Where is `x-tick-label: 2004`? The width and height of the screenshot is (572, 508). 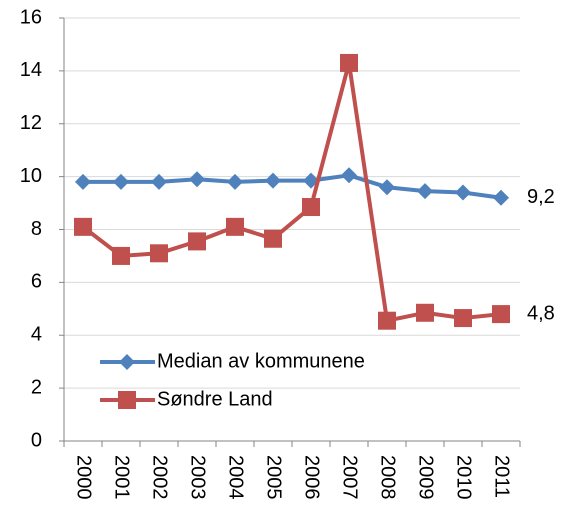 x-tick-label: 2004 is located at coordinates (236, 477).